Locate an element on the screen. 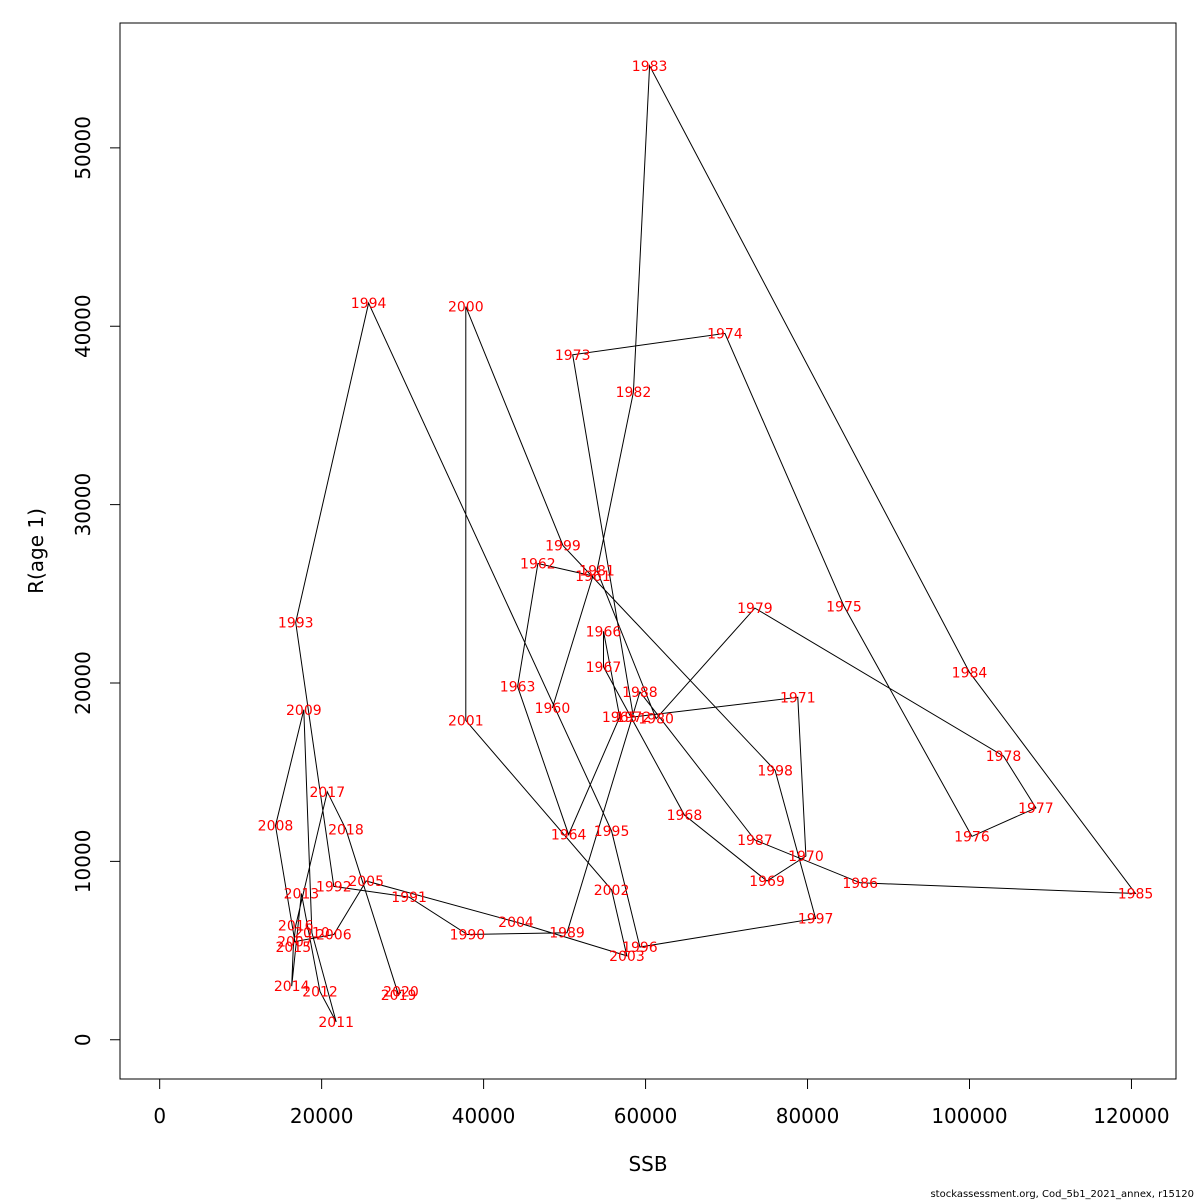 Image resolution: width=1200 pixels, height=1200 pixels. point-label-1979: 1979 is located at coordinates (755, 609).